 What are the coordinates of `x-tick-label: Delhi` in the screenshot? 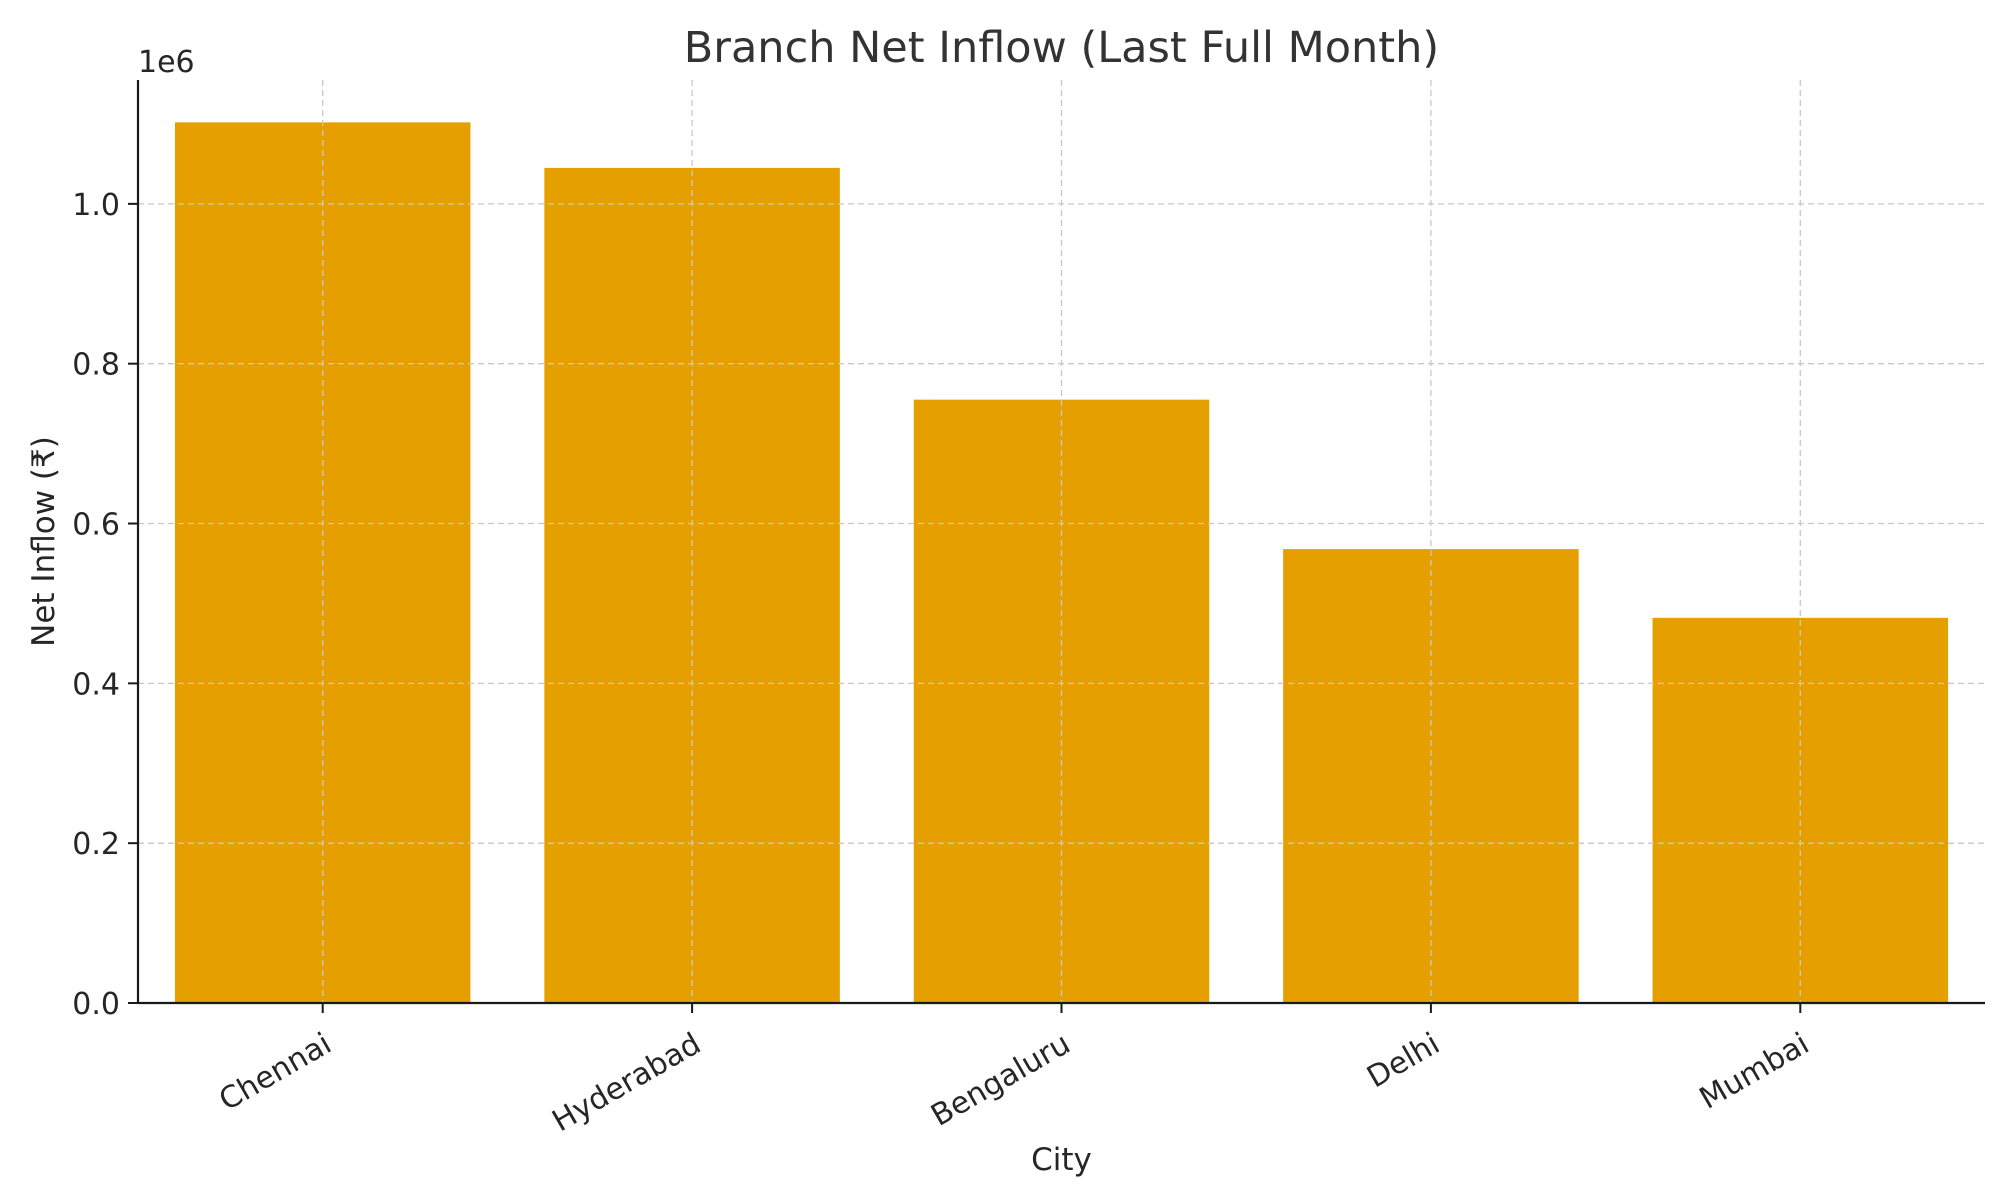 It's located at (1403, 1060).